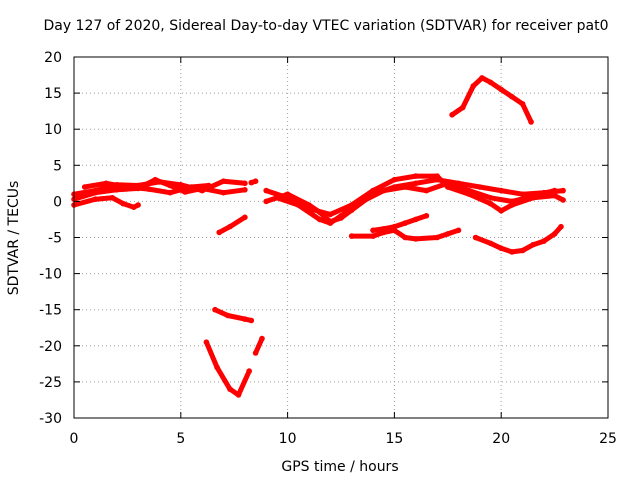  I want to click on y-axis-label: SDTVAR / TECUs, so click(14, 238).